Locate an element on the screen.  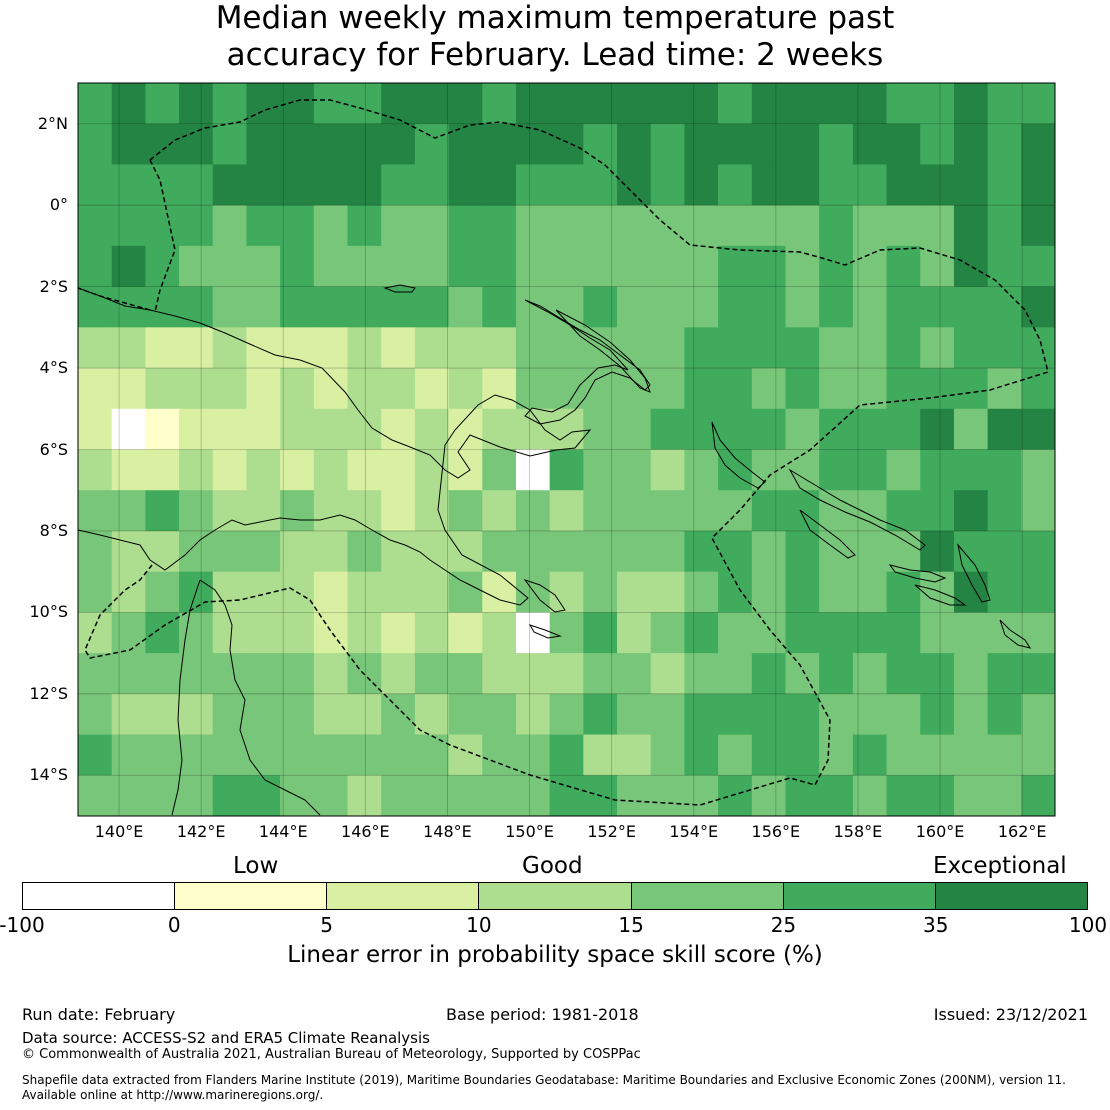
cape-york-coastline is located at coordinates (246, 697).